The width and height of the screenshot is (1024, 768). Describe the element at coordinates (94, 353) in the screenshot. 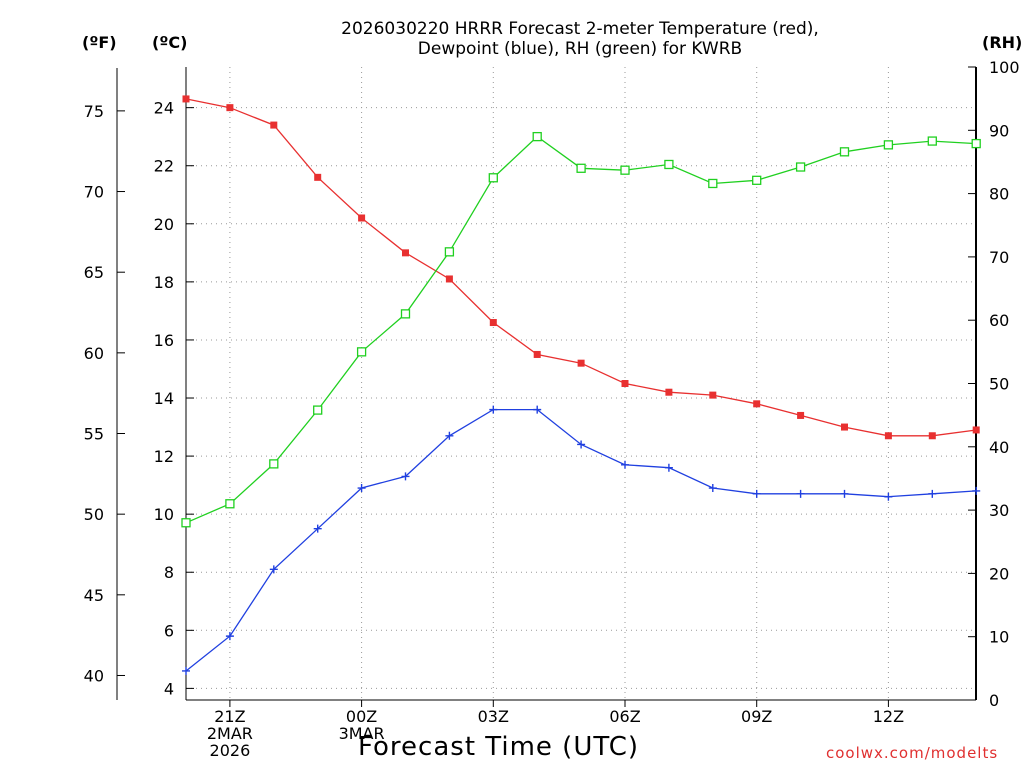

I see `fahrenheit-tick-label: 60` at that location.